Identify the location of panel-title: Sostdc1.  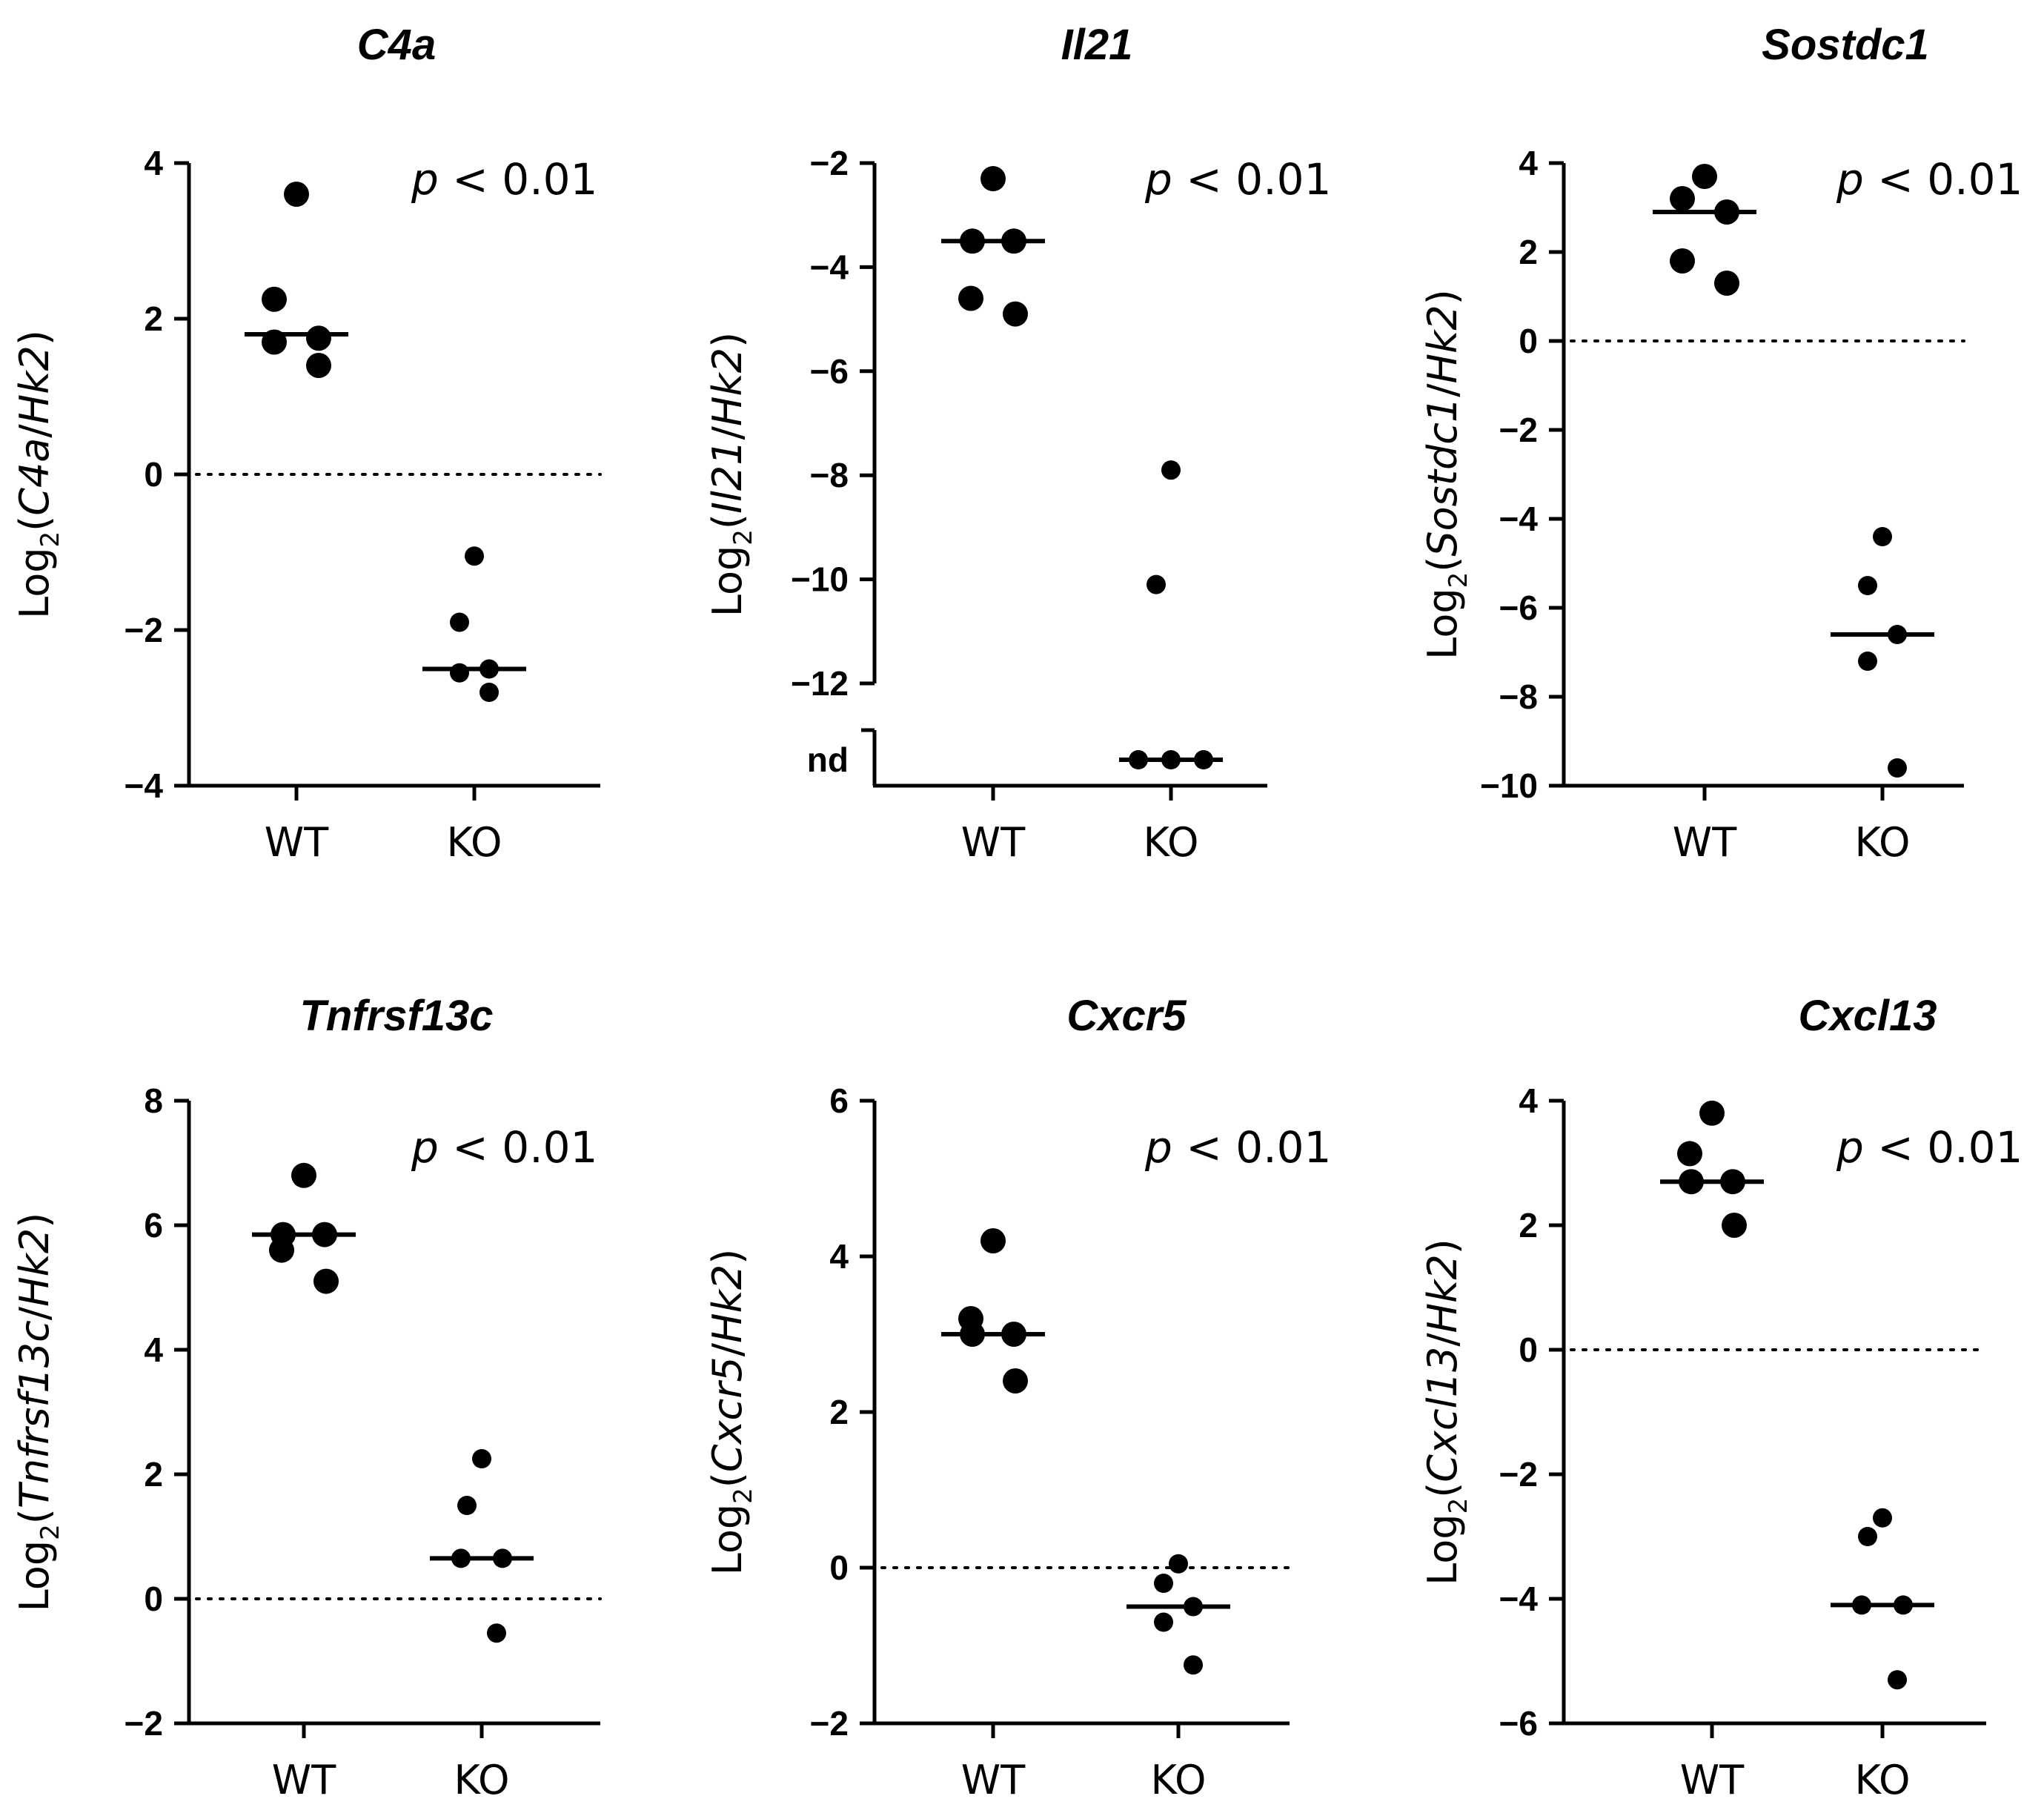
(1845, 45).